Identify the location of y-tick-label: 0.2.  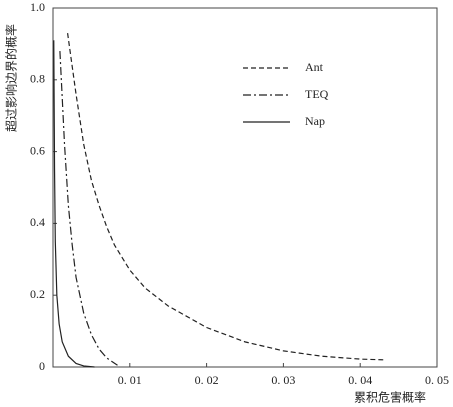
(37, 294).